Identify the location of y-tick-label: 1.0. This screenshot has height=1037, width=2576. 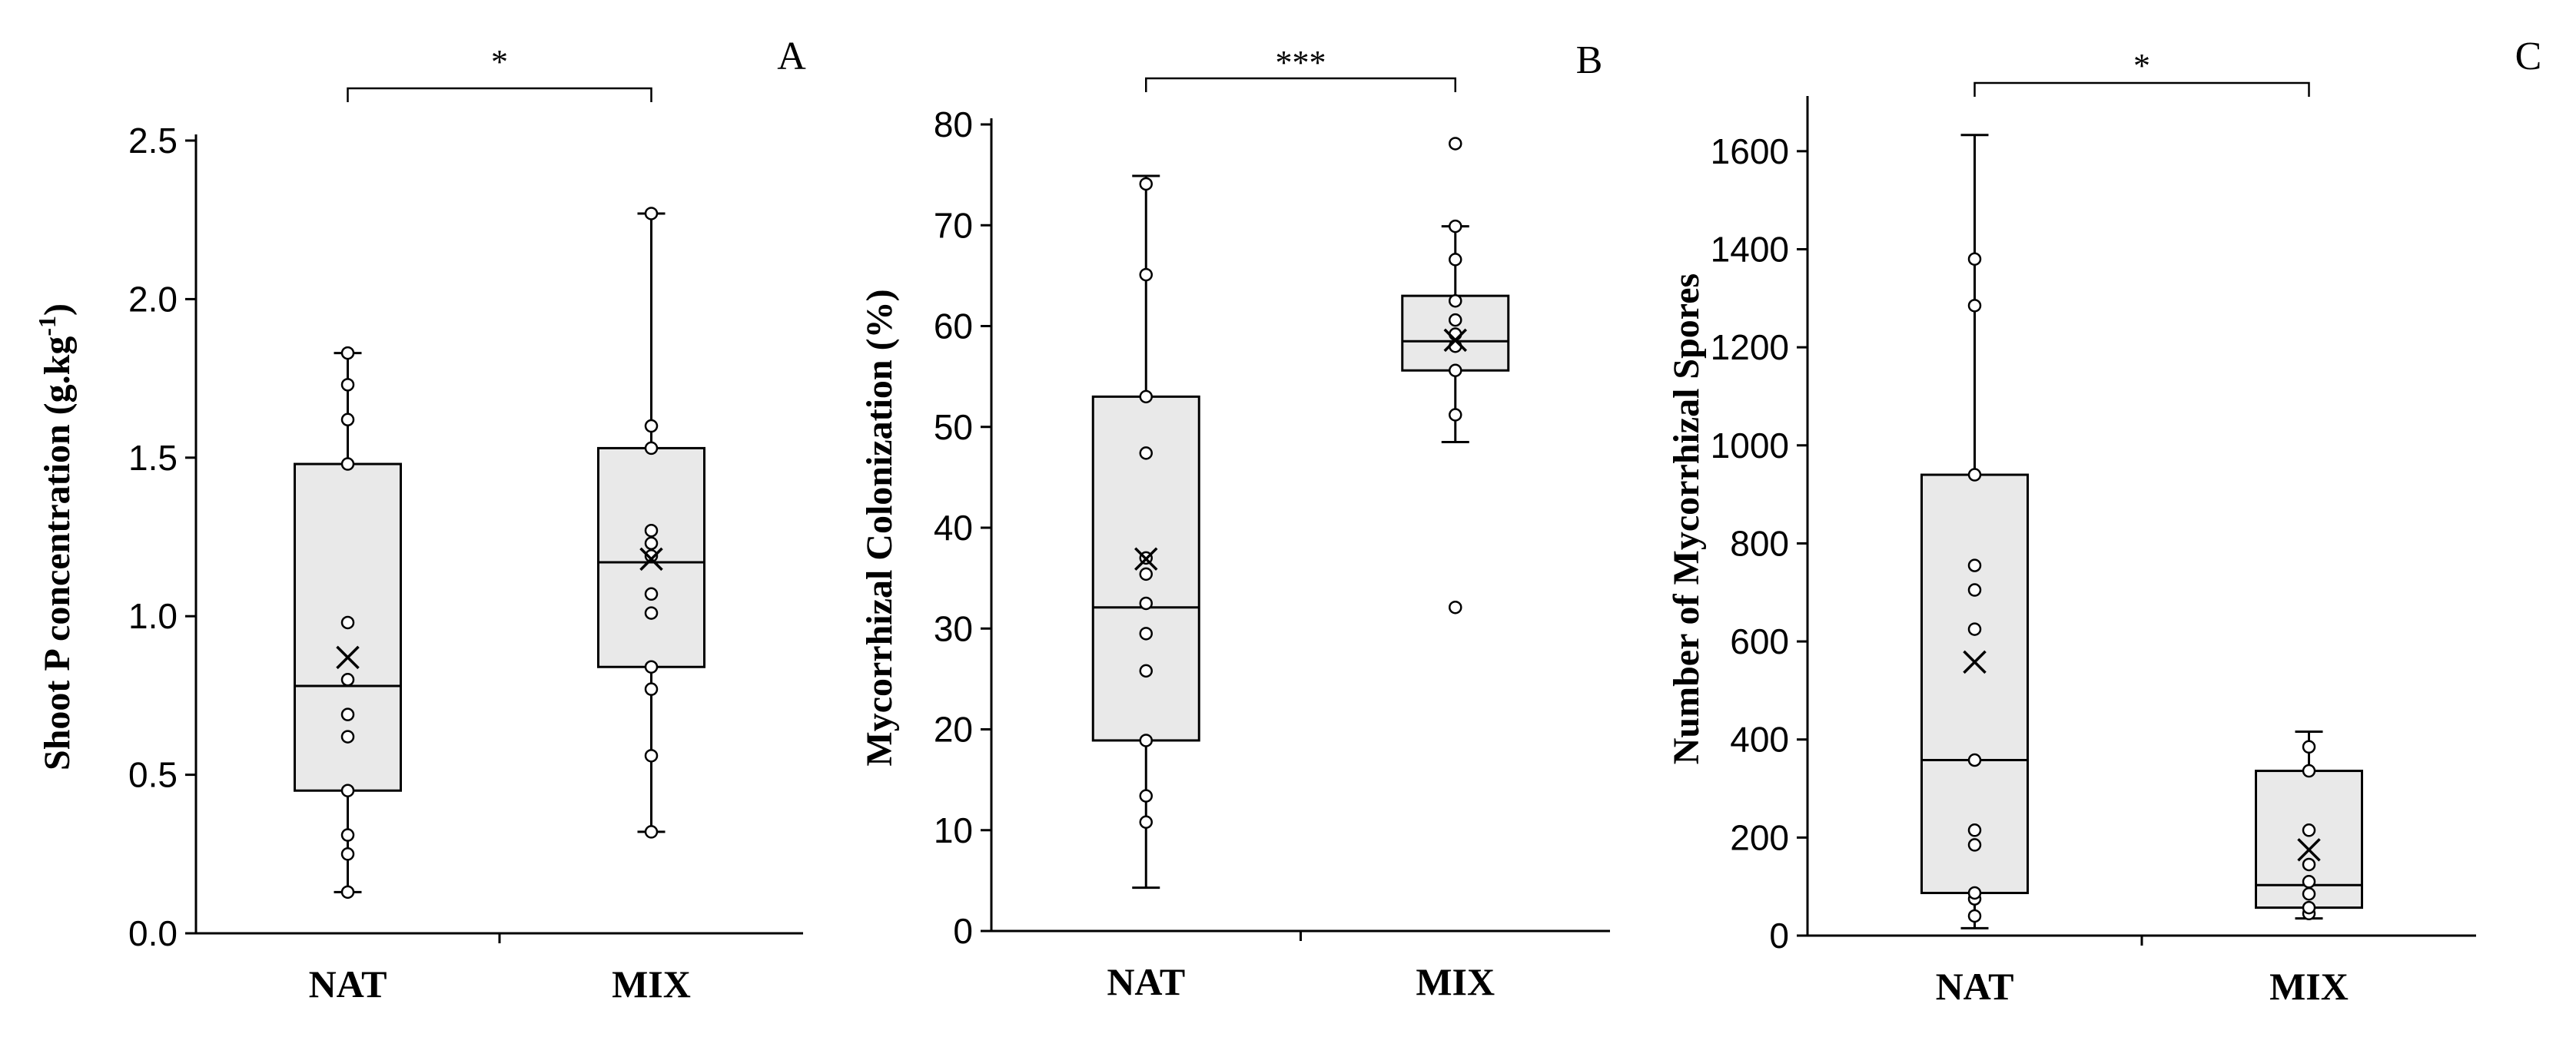
(153, 616).